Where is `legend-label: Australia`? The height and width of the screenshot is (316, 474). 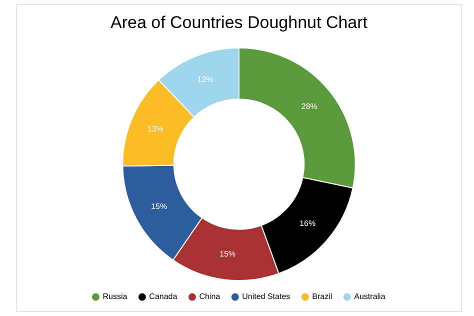 legend-label: Australia is located at coordinates (370, 297).